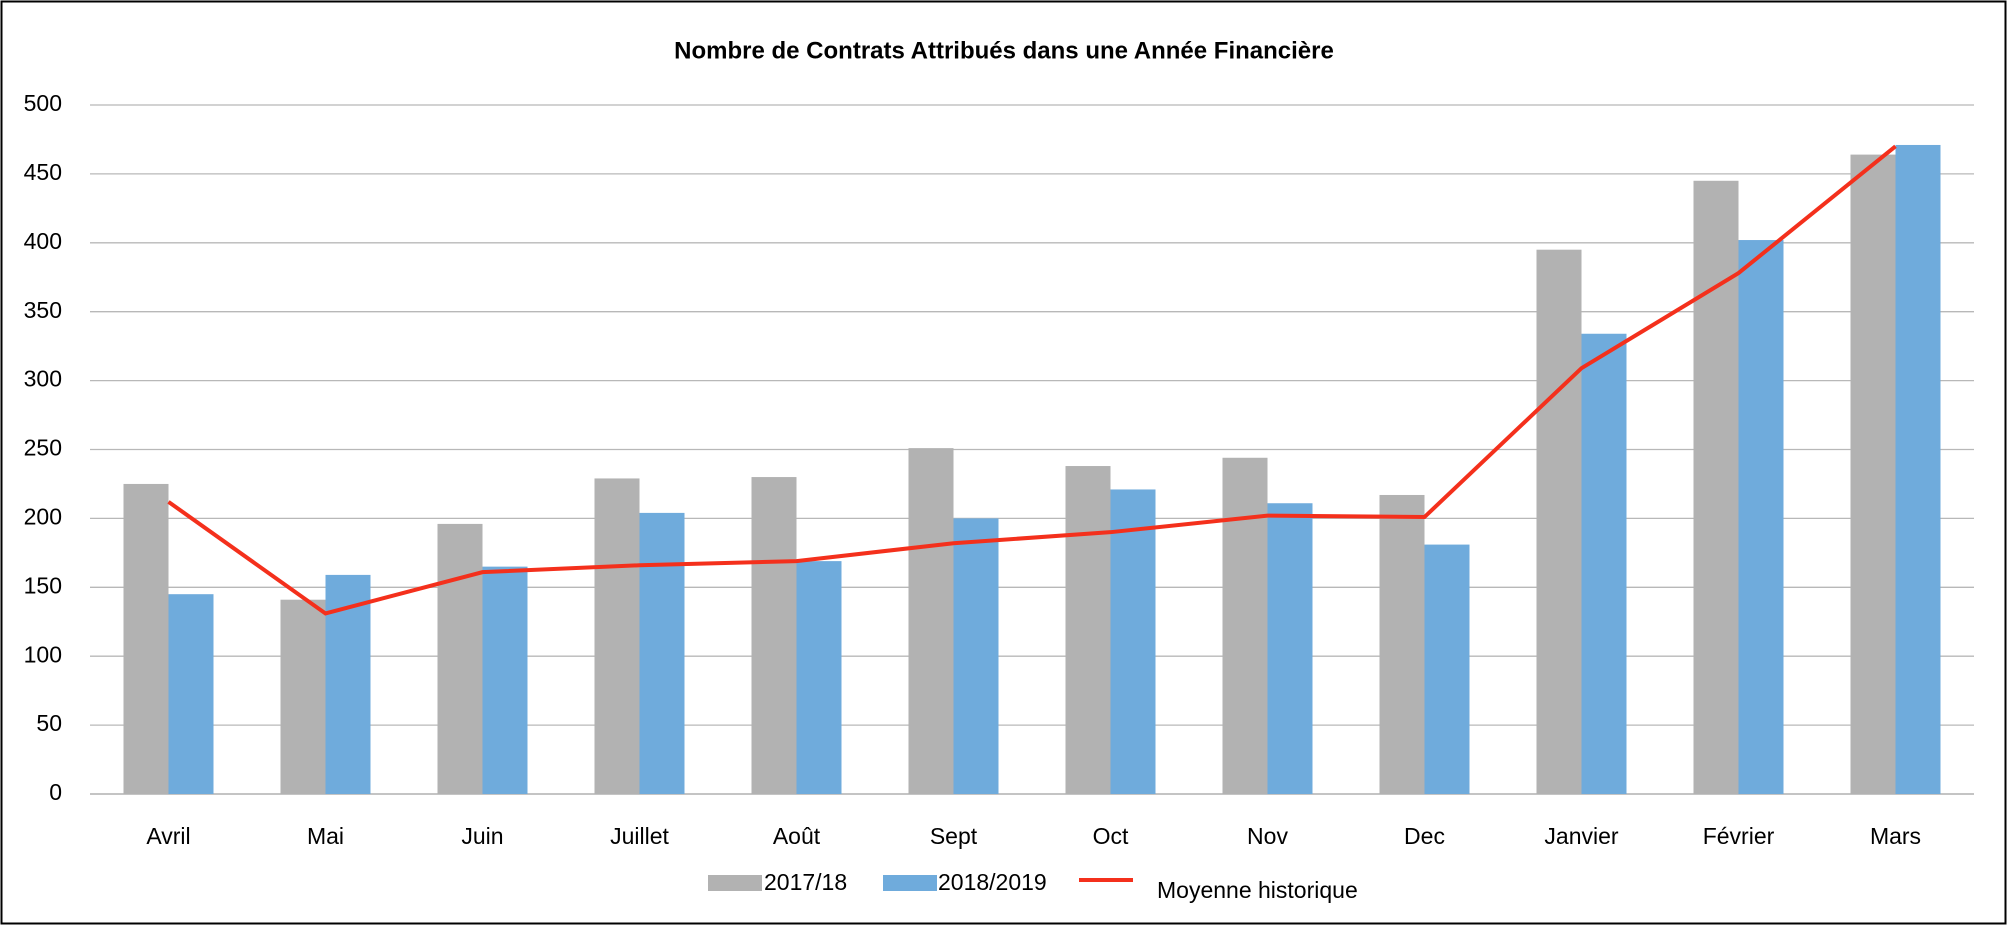 This screenshot has width=2007, height=925. What do you see at coordinates (43, 172) in the screenshot?
I see `y-tick-label: 450` at bounding box center [43, 172].